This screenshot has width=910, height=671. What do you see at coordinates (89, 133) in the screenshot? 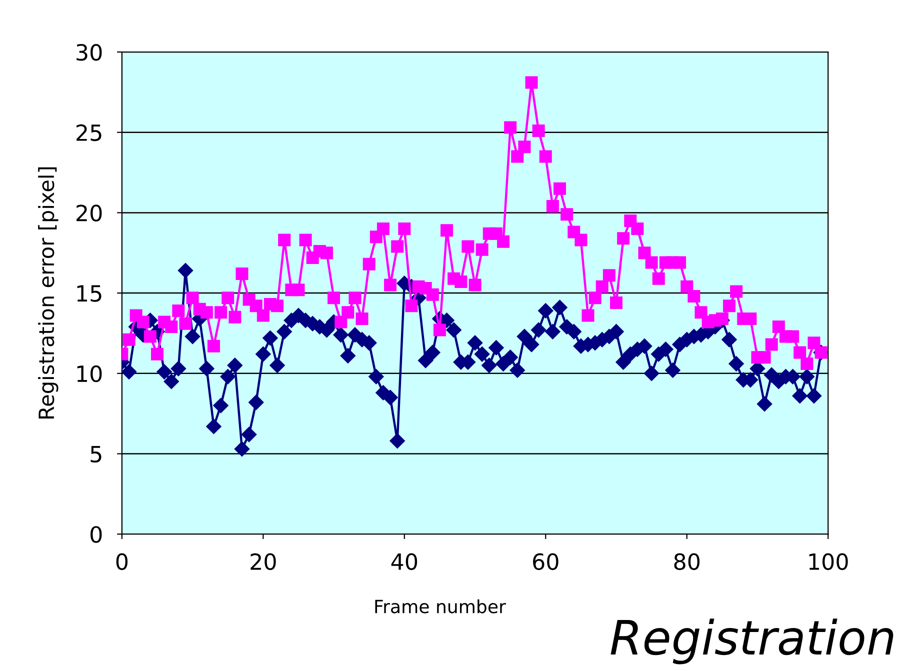
I see `y-tick-label: 25` at bounding box center [89, 133].